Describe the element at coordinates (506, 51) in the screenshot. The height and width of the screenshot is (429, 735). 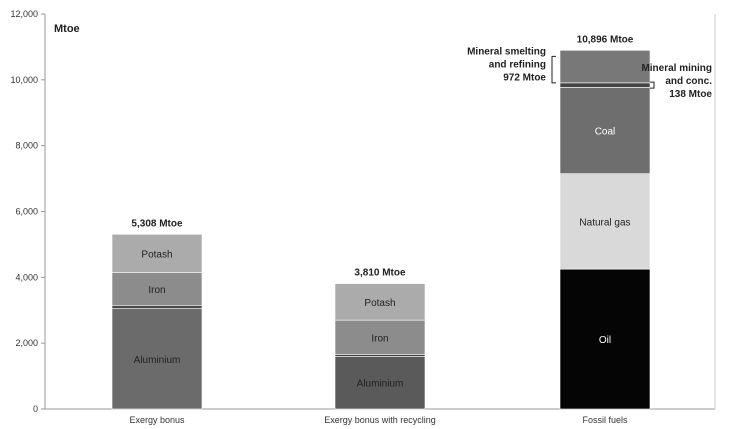
I see `smelting-annotation-line: Mineral smelting` at that location.